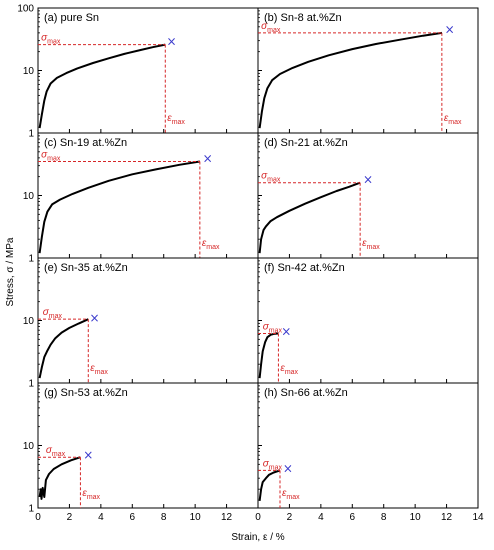  I want to click on panel-1: 1 10 100 (a) pure Sn σmax εmax ×, so click(138, 72).